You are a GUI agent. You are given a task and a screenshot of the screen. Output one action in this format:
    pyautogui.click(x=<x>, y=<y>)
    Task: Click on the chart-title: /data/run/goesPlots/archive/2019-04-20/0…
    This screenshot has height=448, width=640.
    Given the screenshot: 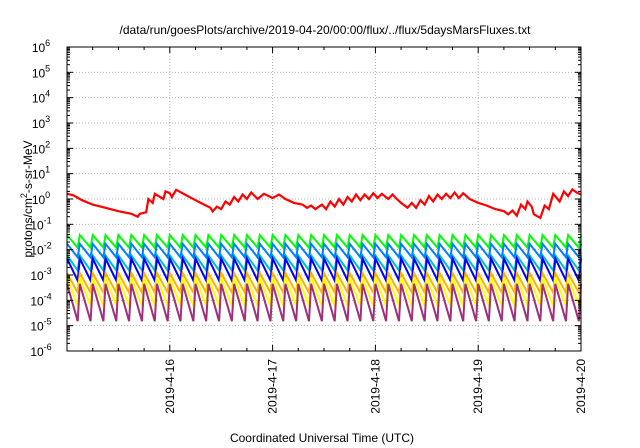 What is the action you would take?
    pyautogui.click(x=326, y=30)
    